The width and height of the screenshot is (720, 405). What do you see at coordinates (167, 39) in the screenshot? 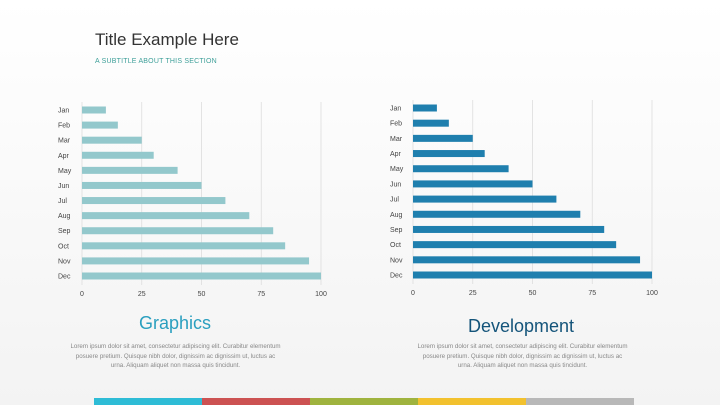
I see `slide-title: Title Example Here` at bounding box center [167, 39].